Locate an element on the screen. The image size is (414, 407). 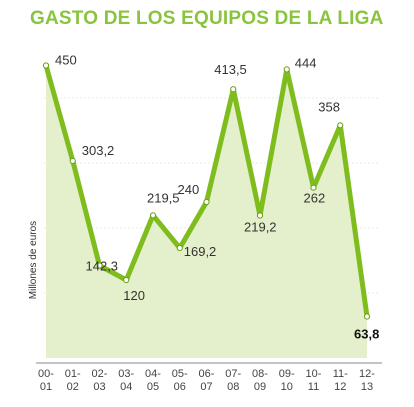
x-tick-label: 07- is located at coordinates (233, 374).